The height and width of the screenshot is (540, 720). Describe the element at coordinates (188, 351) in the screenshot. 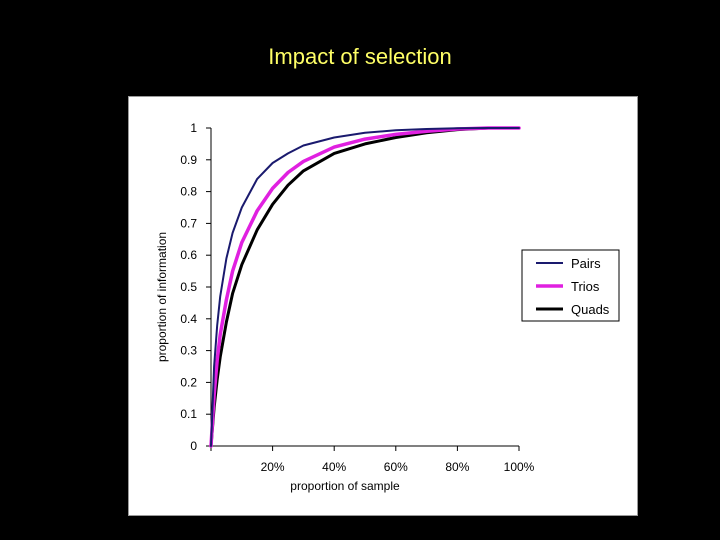

I see `y-tick-label: 0.3` at that location.